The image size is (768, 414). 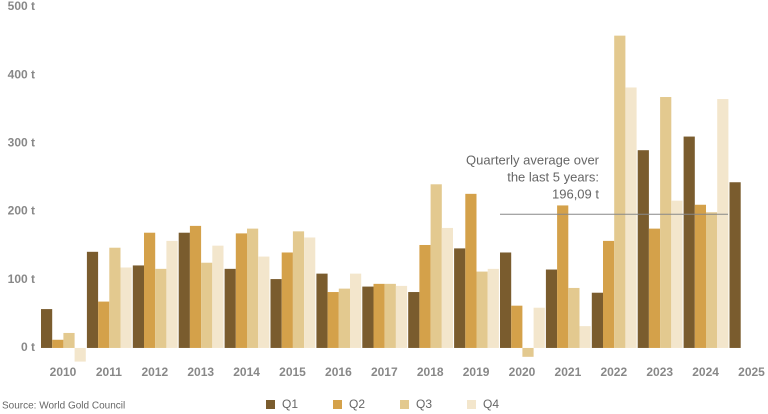 I want to click on y-tick-label: 200 t, so click(x=21, y=211).